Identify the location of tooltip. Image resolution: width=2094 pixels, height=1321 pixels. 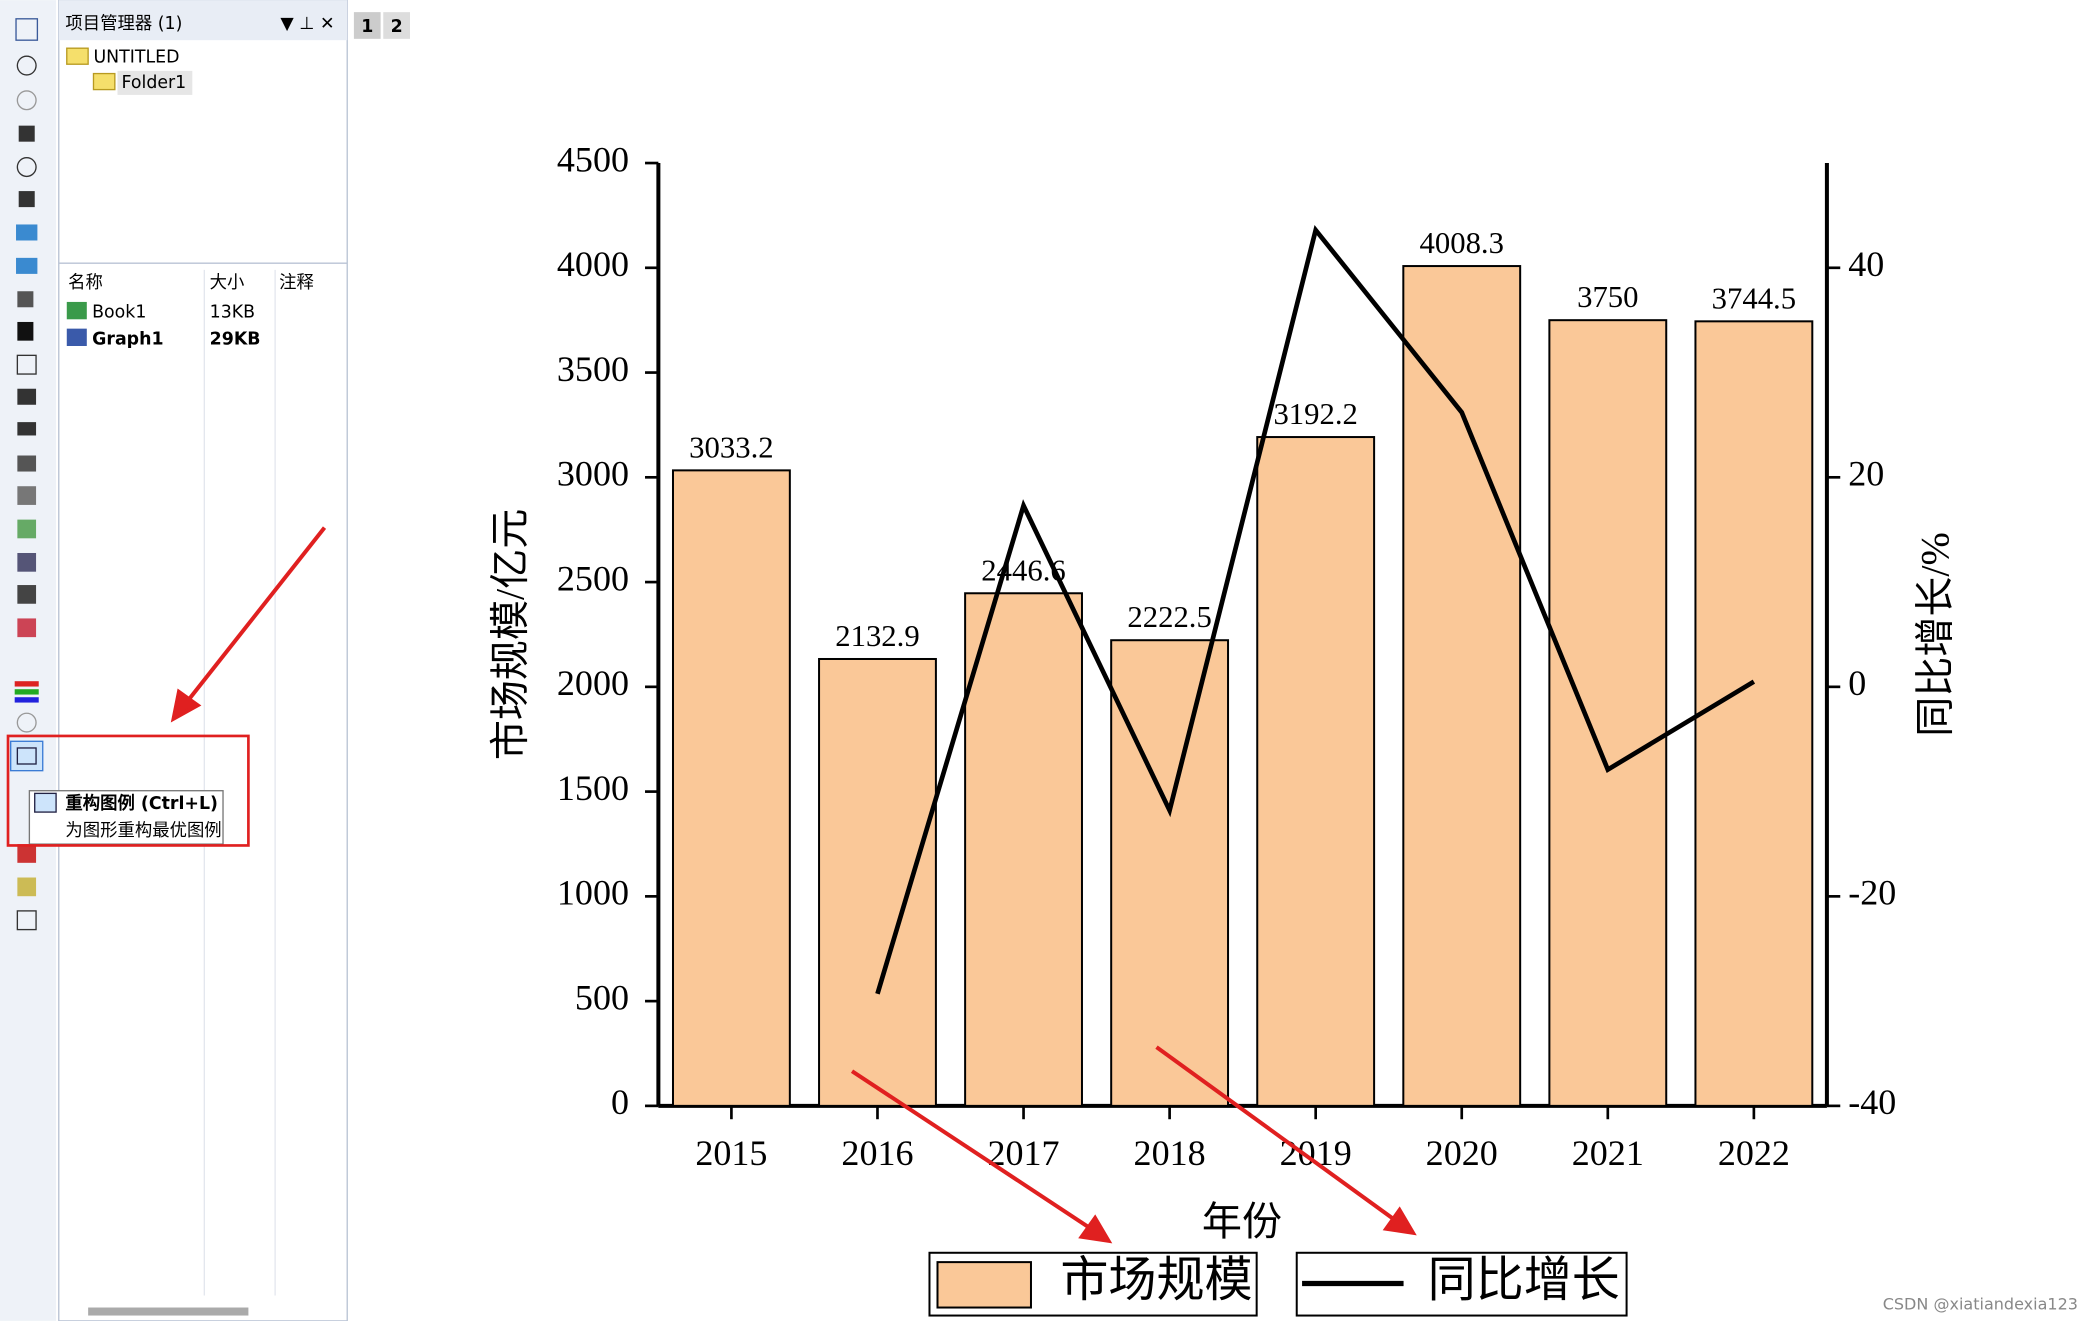
(126, 817).